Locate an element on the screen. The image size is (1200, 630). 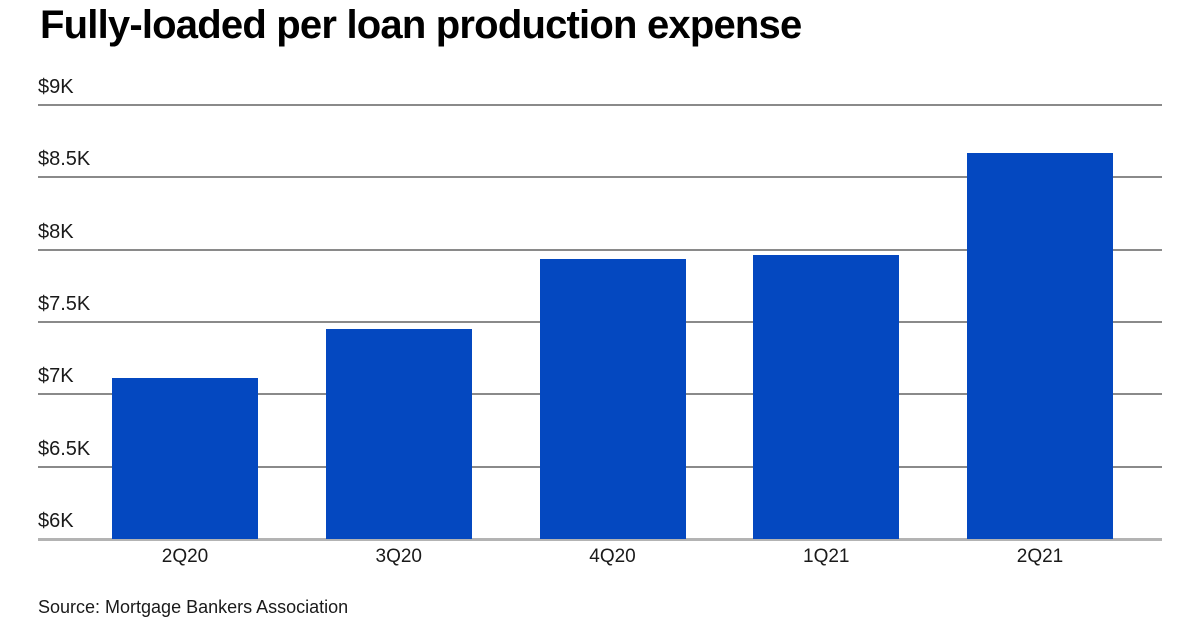
bar-1q21 is located at coordinates (826, 396).